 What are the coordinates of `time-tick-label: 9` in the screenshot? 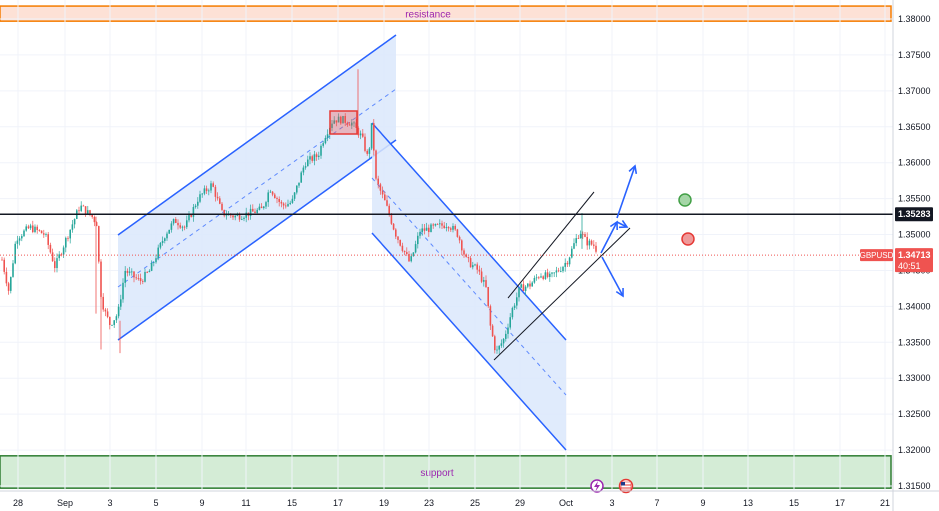 It's located at (702, 503).